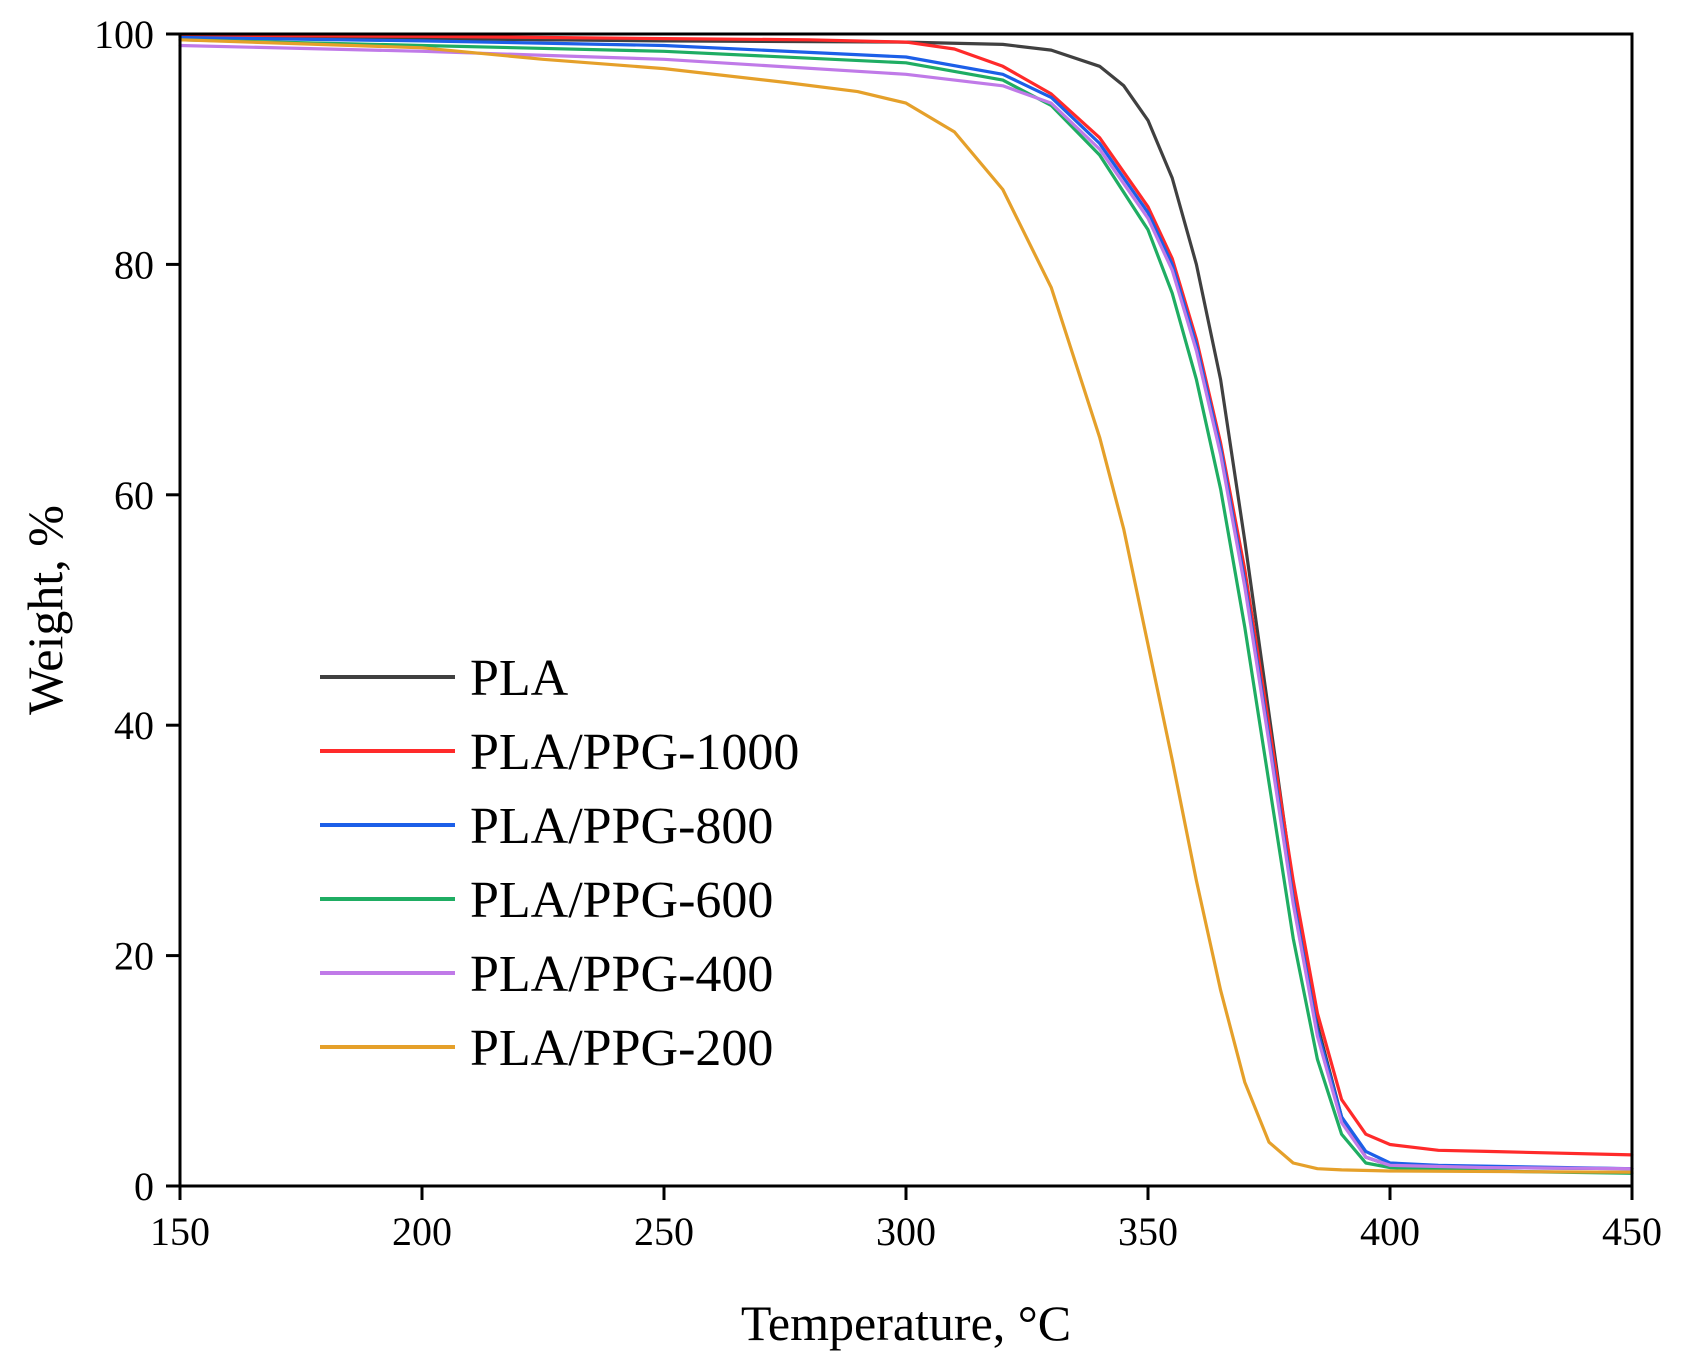 This screenshot has width=1682, height=1371. What do you see at coordinates (621, 1048) in the screenshot?
I see `legend-label-5: PLA/PPG-200` at bounding box center [621, 1048].